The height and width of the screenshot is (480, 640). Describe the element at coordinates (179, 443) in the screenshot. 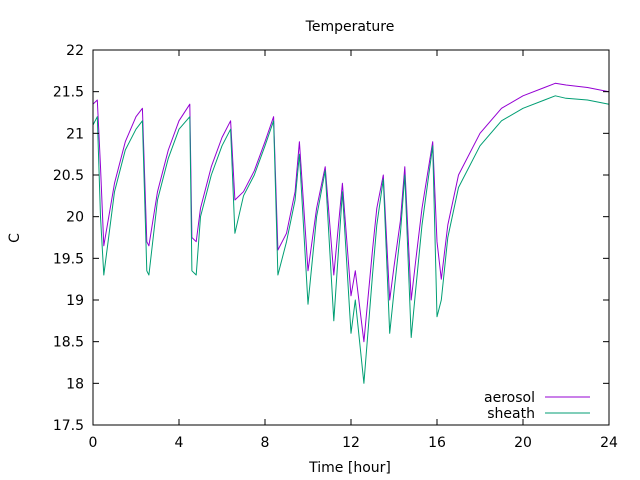

I see `x-tick-label: 4` at that location.